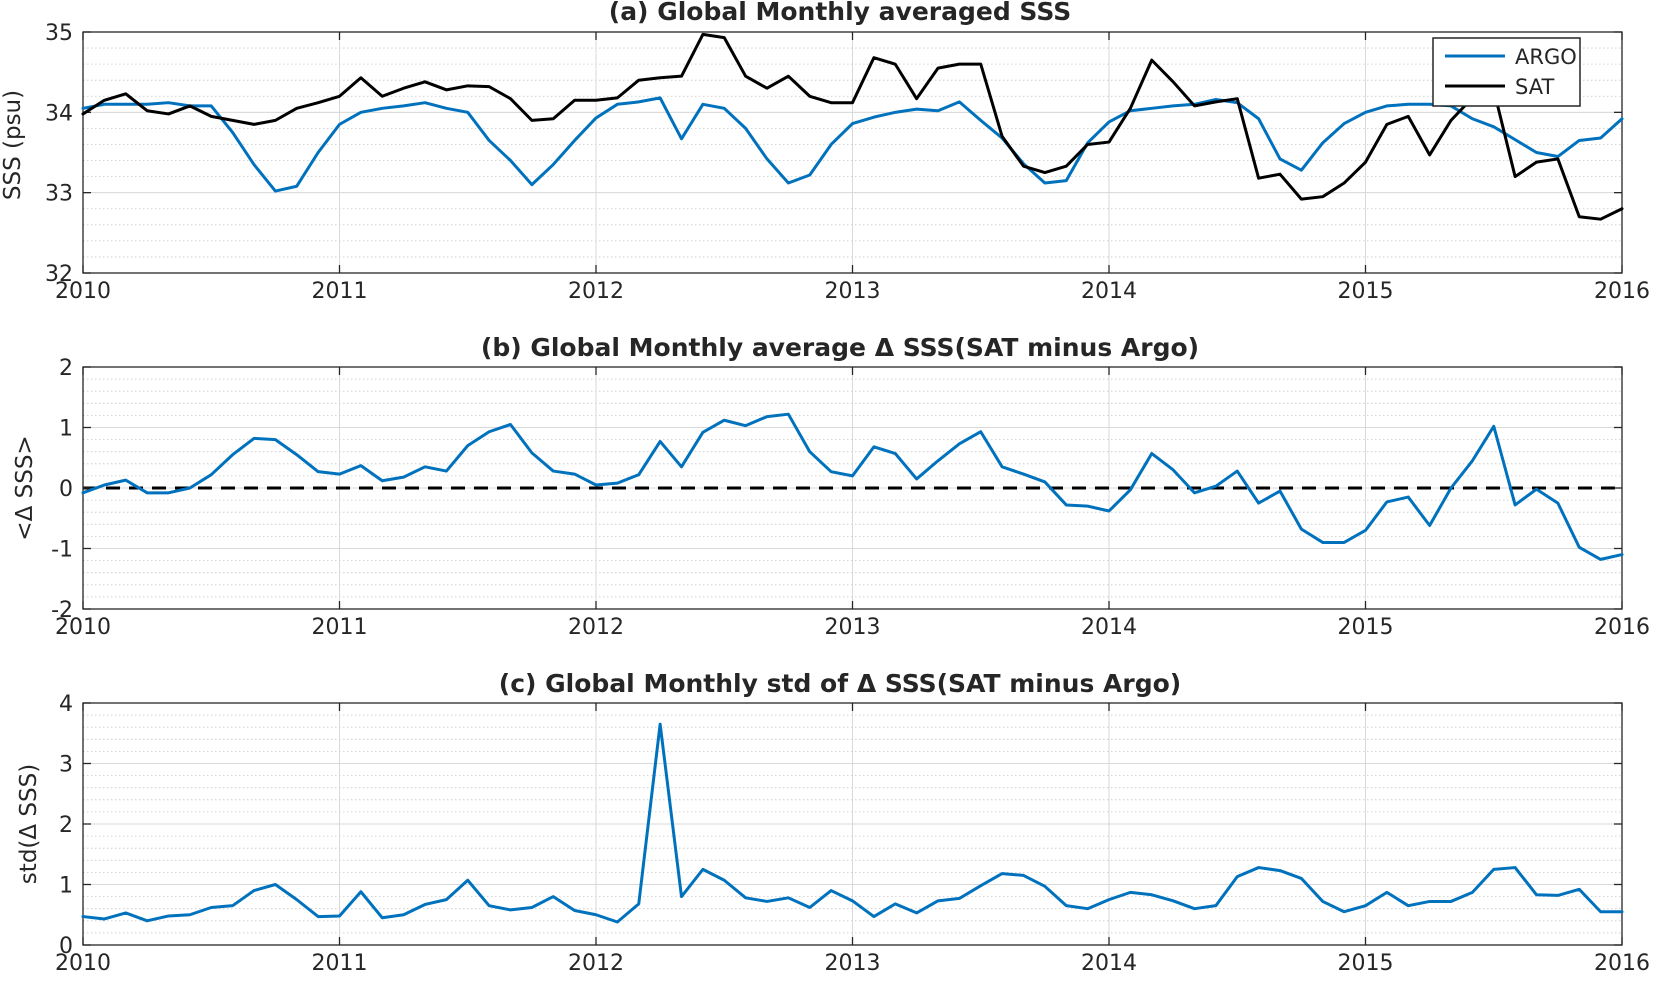 This screenshot has width=1656, height=982. What do you see at coordinates (59, 194) in the screenshot?
I see `y-tick-label: 33` at bounding box center [59, 194].